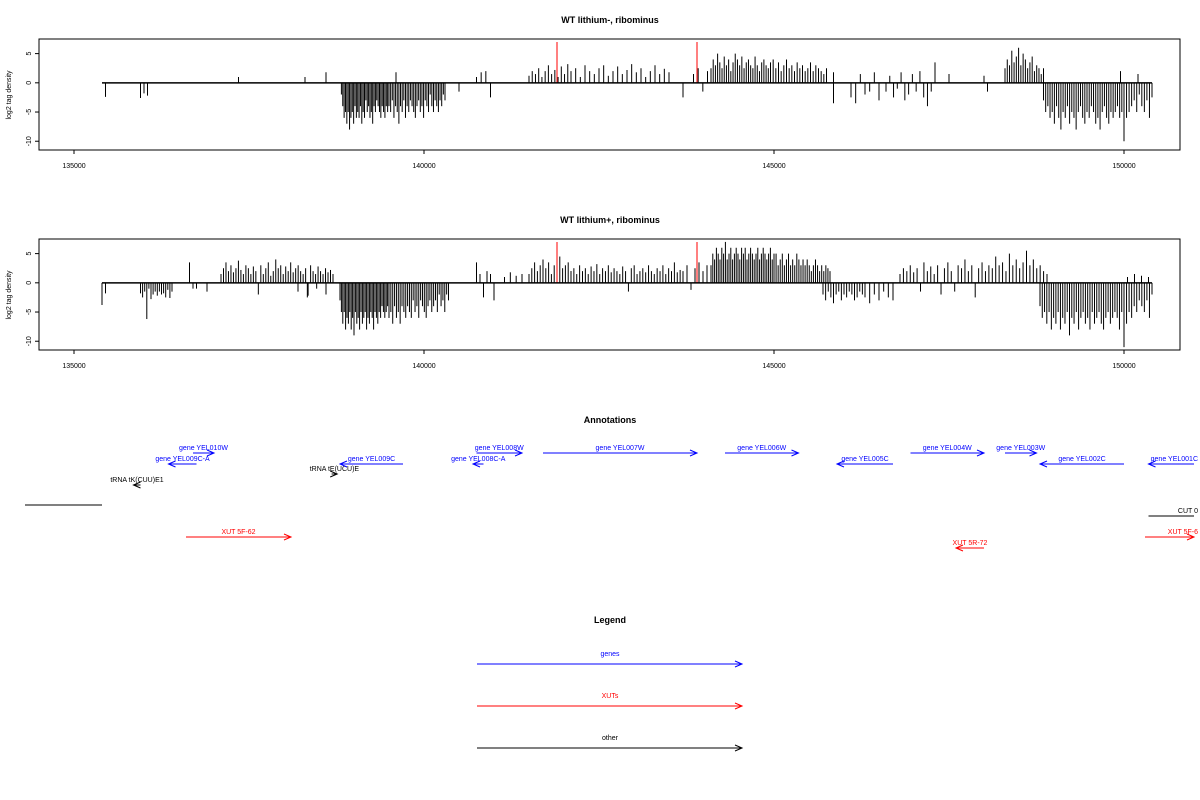 The width and height of the screenshot is (1200, 800). Describe the element at coordinates (9, 295) in the screenshot. I see `panel-2-ylabel: log2 tag density` at that location.